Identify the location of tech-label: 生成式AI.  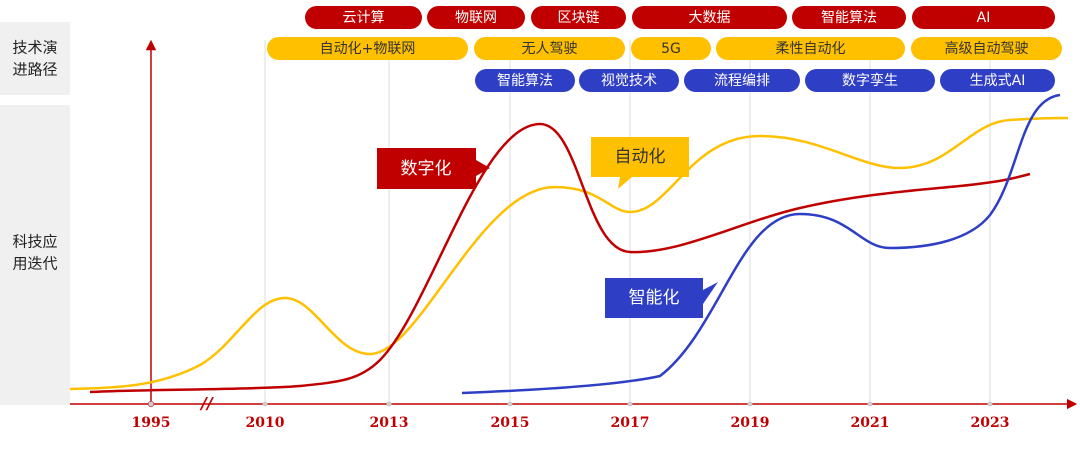
(998, 81).